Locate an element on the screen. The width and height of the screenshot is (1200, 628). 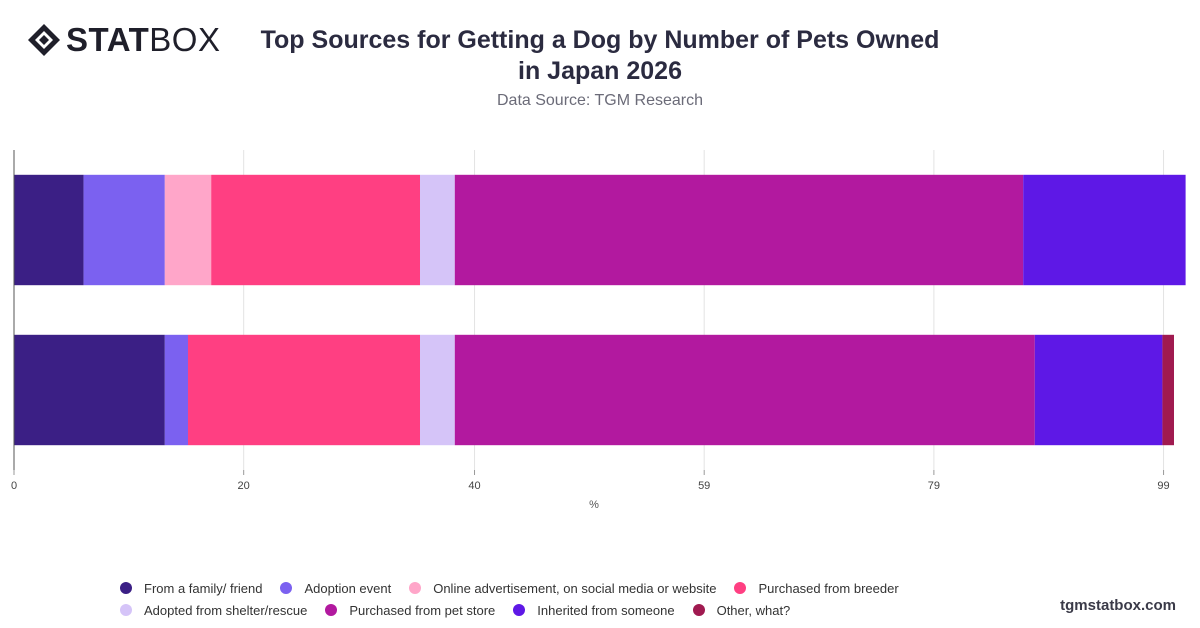
logo-stat-text: STAT is located at coordinates (108, 39).